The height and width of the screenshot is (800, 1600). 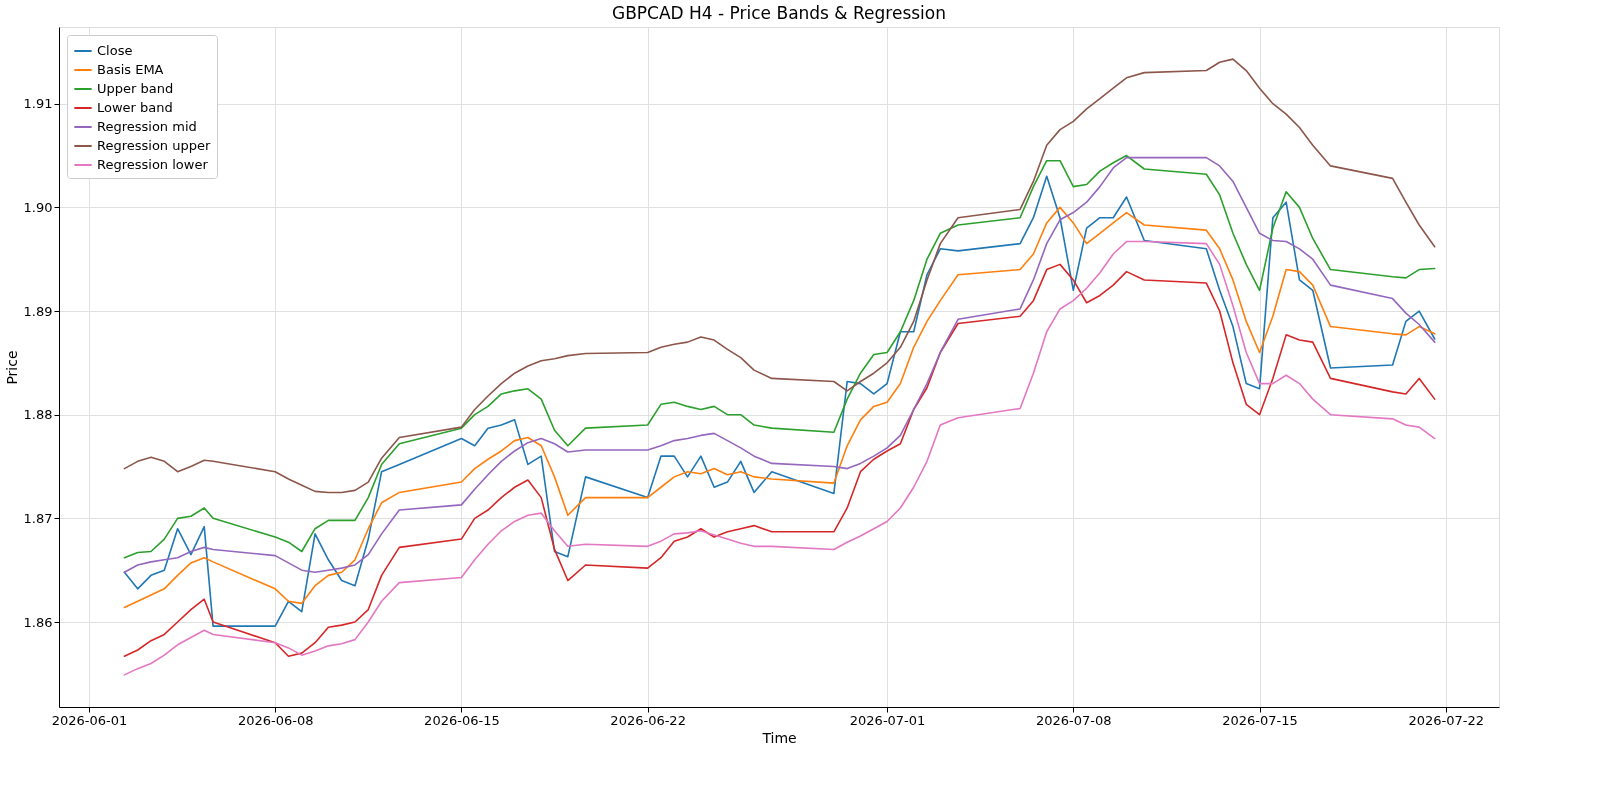 I want to click on chart-title: GBPCAD H4 - Price Bands & Regression, so click(x=779, y=13).